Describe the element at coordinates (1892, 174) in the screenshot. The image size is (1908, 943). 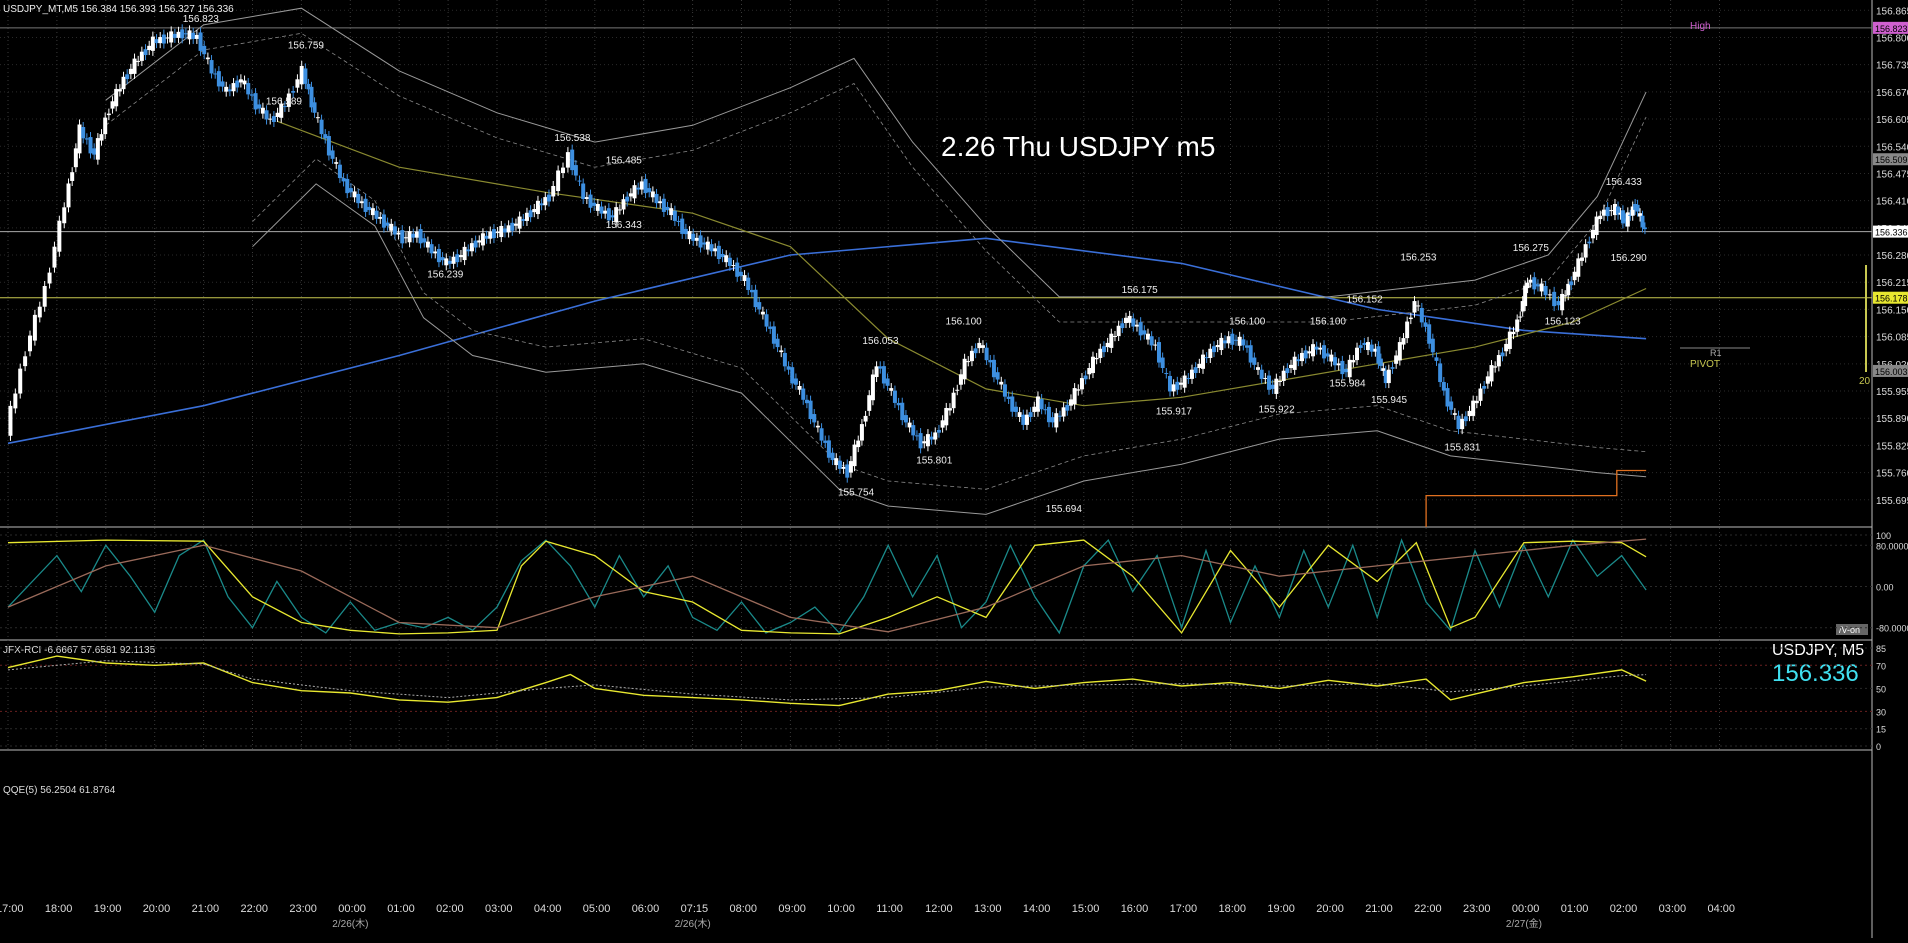
I see `price-tick-label: 156.475` at that location.